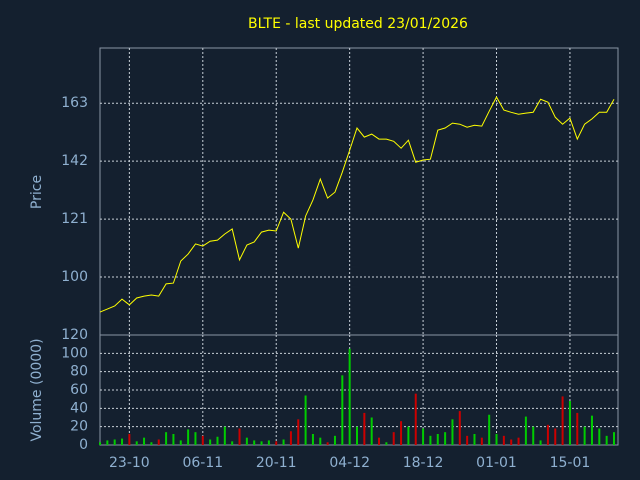 This screenshot has width=640, height=480. Describe the element at coordinates (37, 389) in the screenshot. I see `volume-axis-label: Volume (0000)` at that location.